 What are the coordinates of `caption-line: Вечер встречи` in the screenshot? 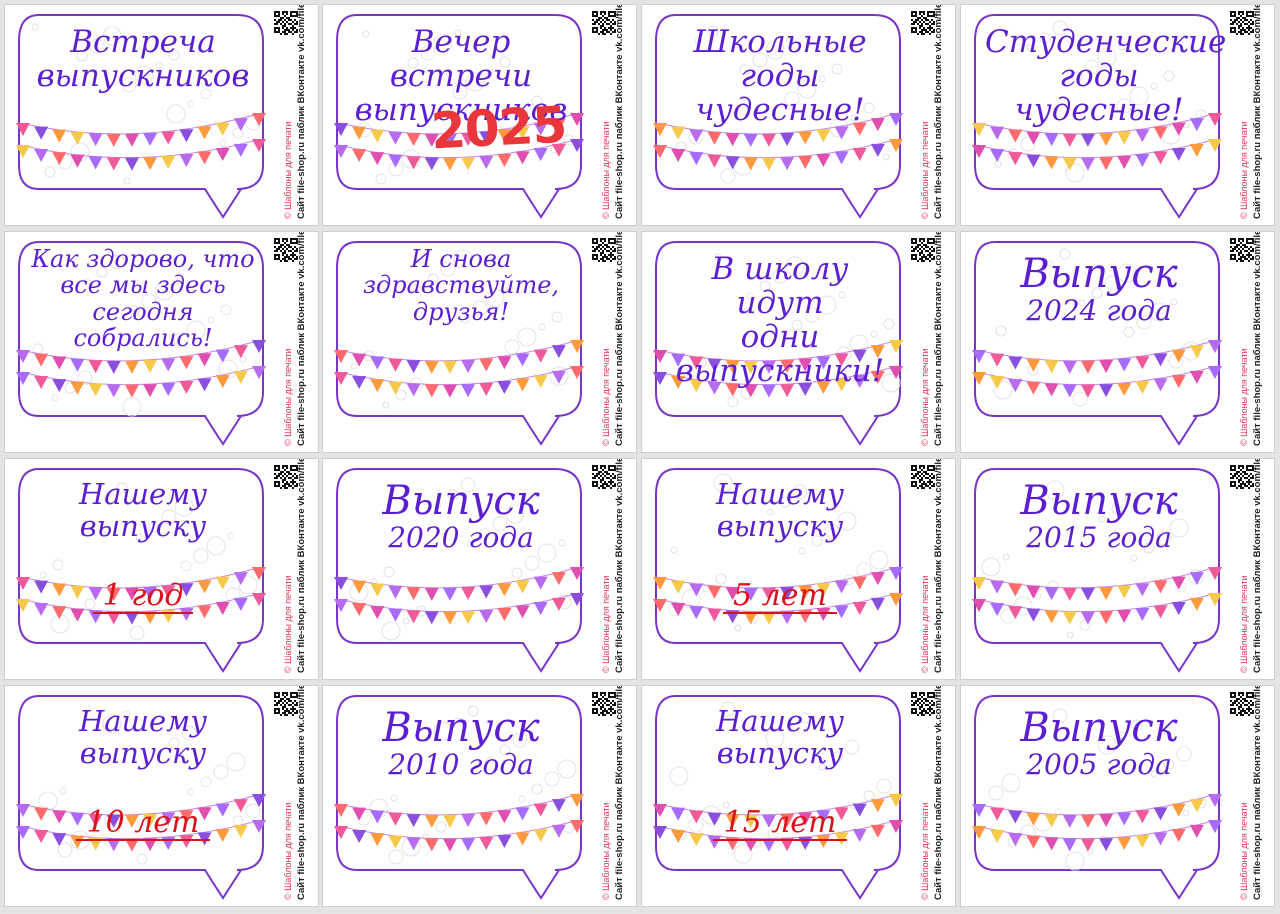 It's located at (461, 59).